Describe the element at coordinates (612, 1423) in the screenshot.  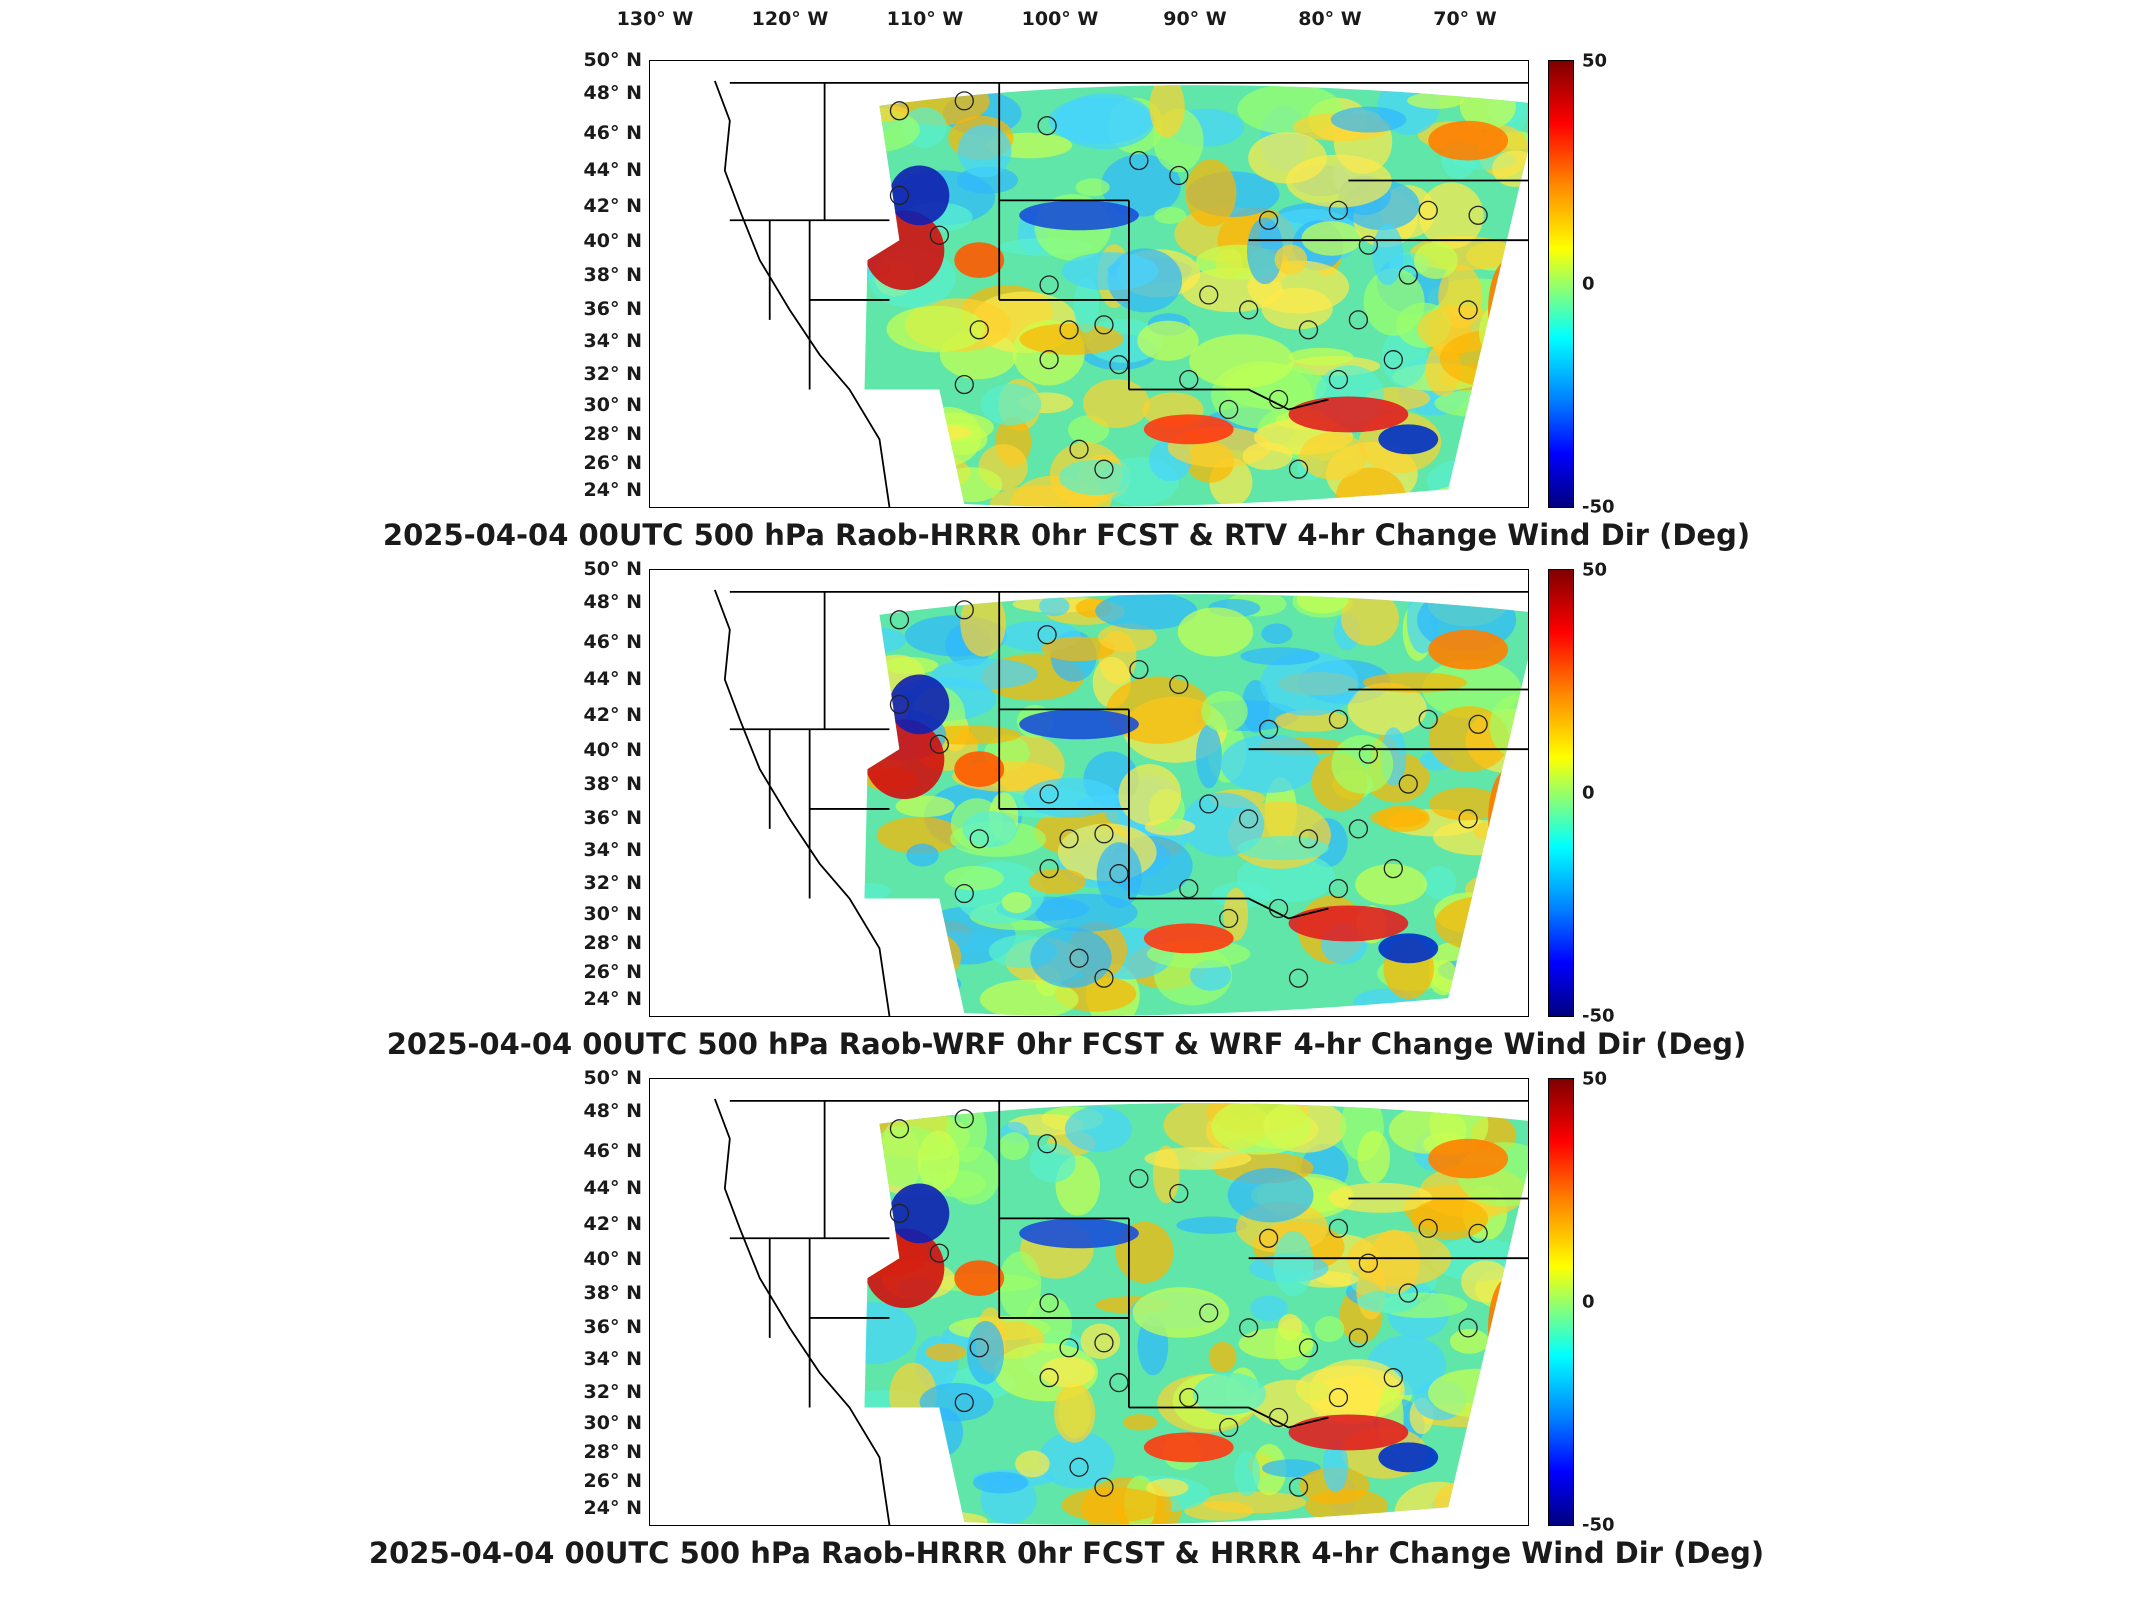
I see `lat-label: 30° N` at that location.